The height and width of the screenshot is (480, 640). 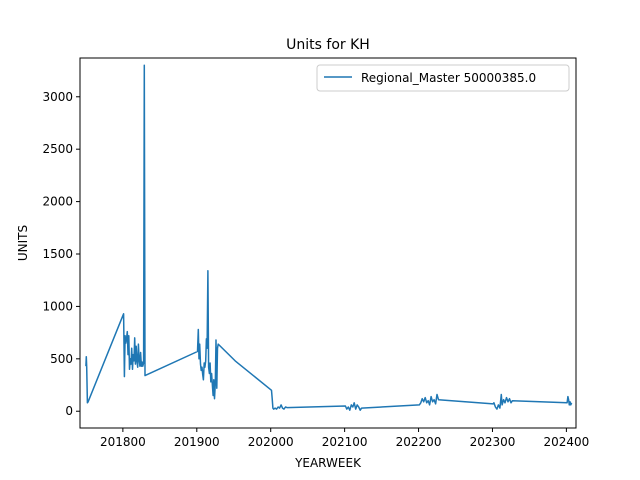 I want to click on legend: Regional_Master 50000385.0, so click(x=443, y=78).